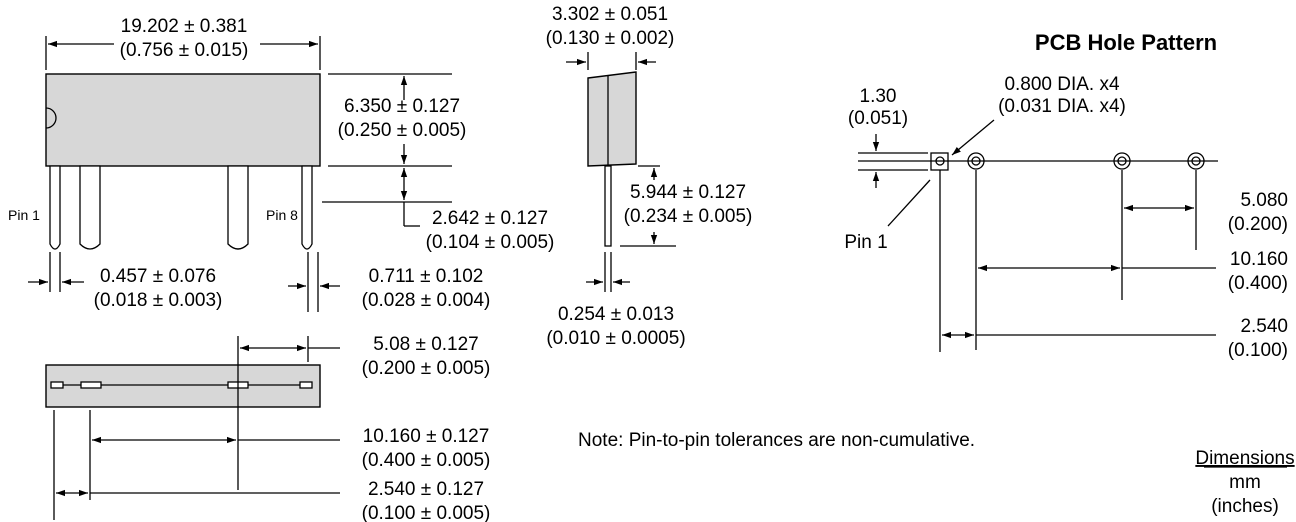  What do you see at coordinates (878, 96) in the screenshot?
I see `pcb-offset-mm: 1.30` at bounding box center [878, 96].